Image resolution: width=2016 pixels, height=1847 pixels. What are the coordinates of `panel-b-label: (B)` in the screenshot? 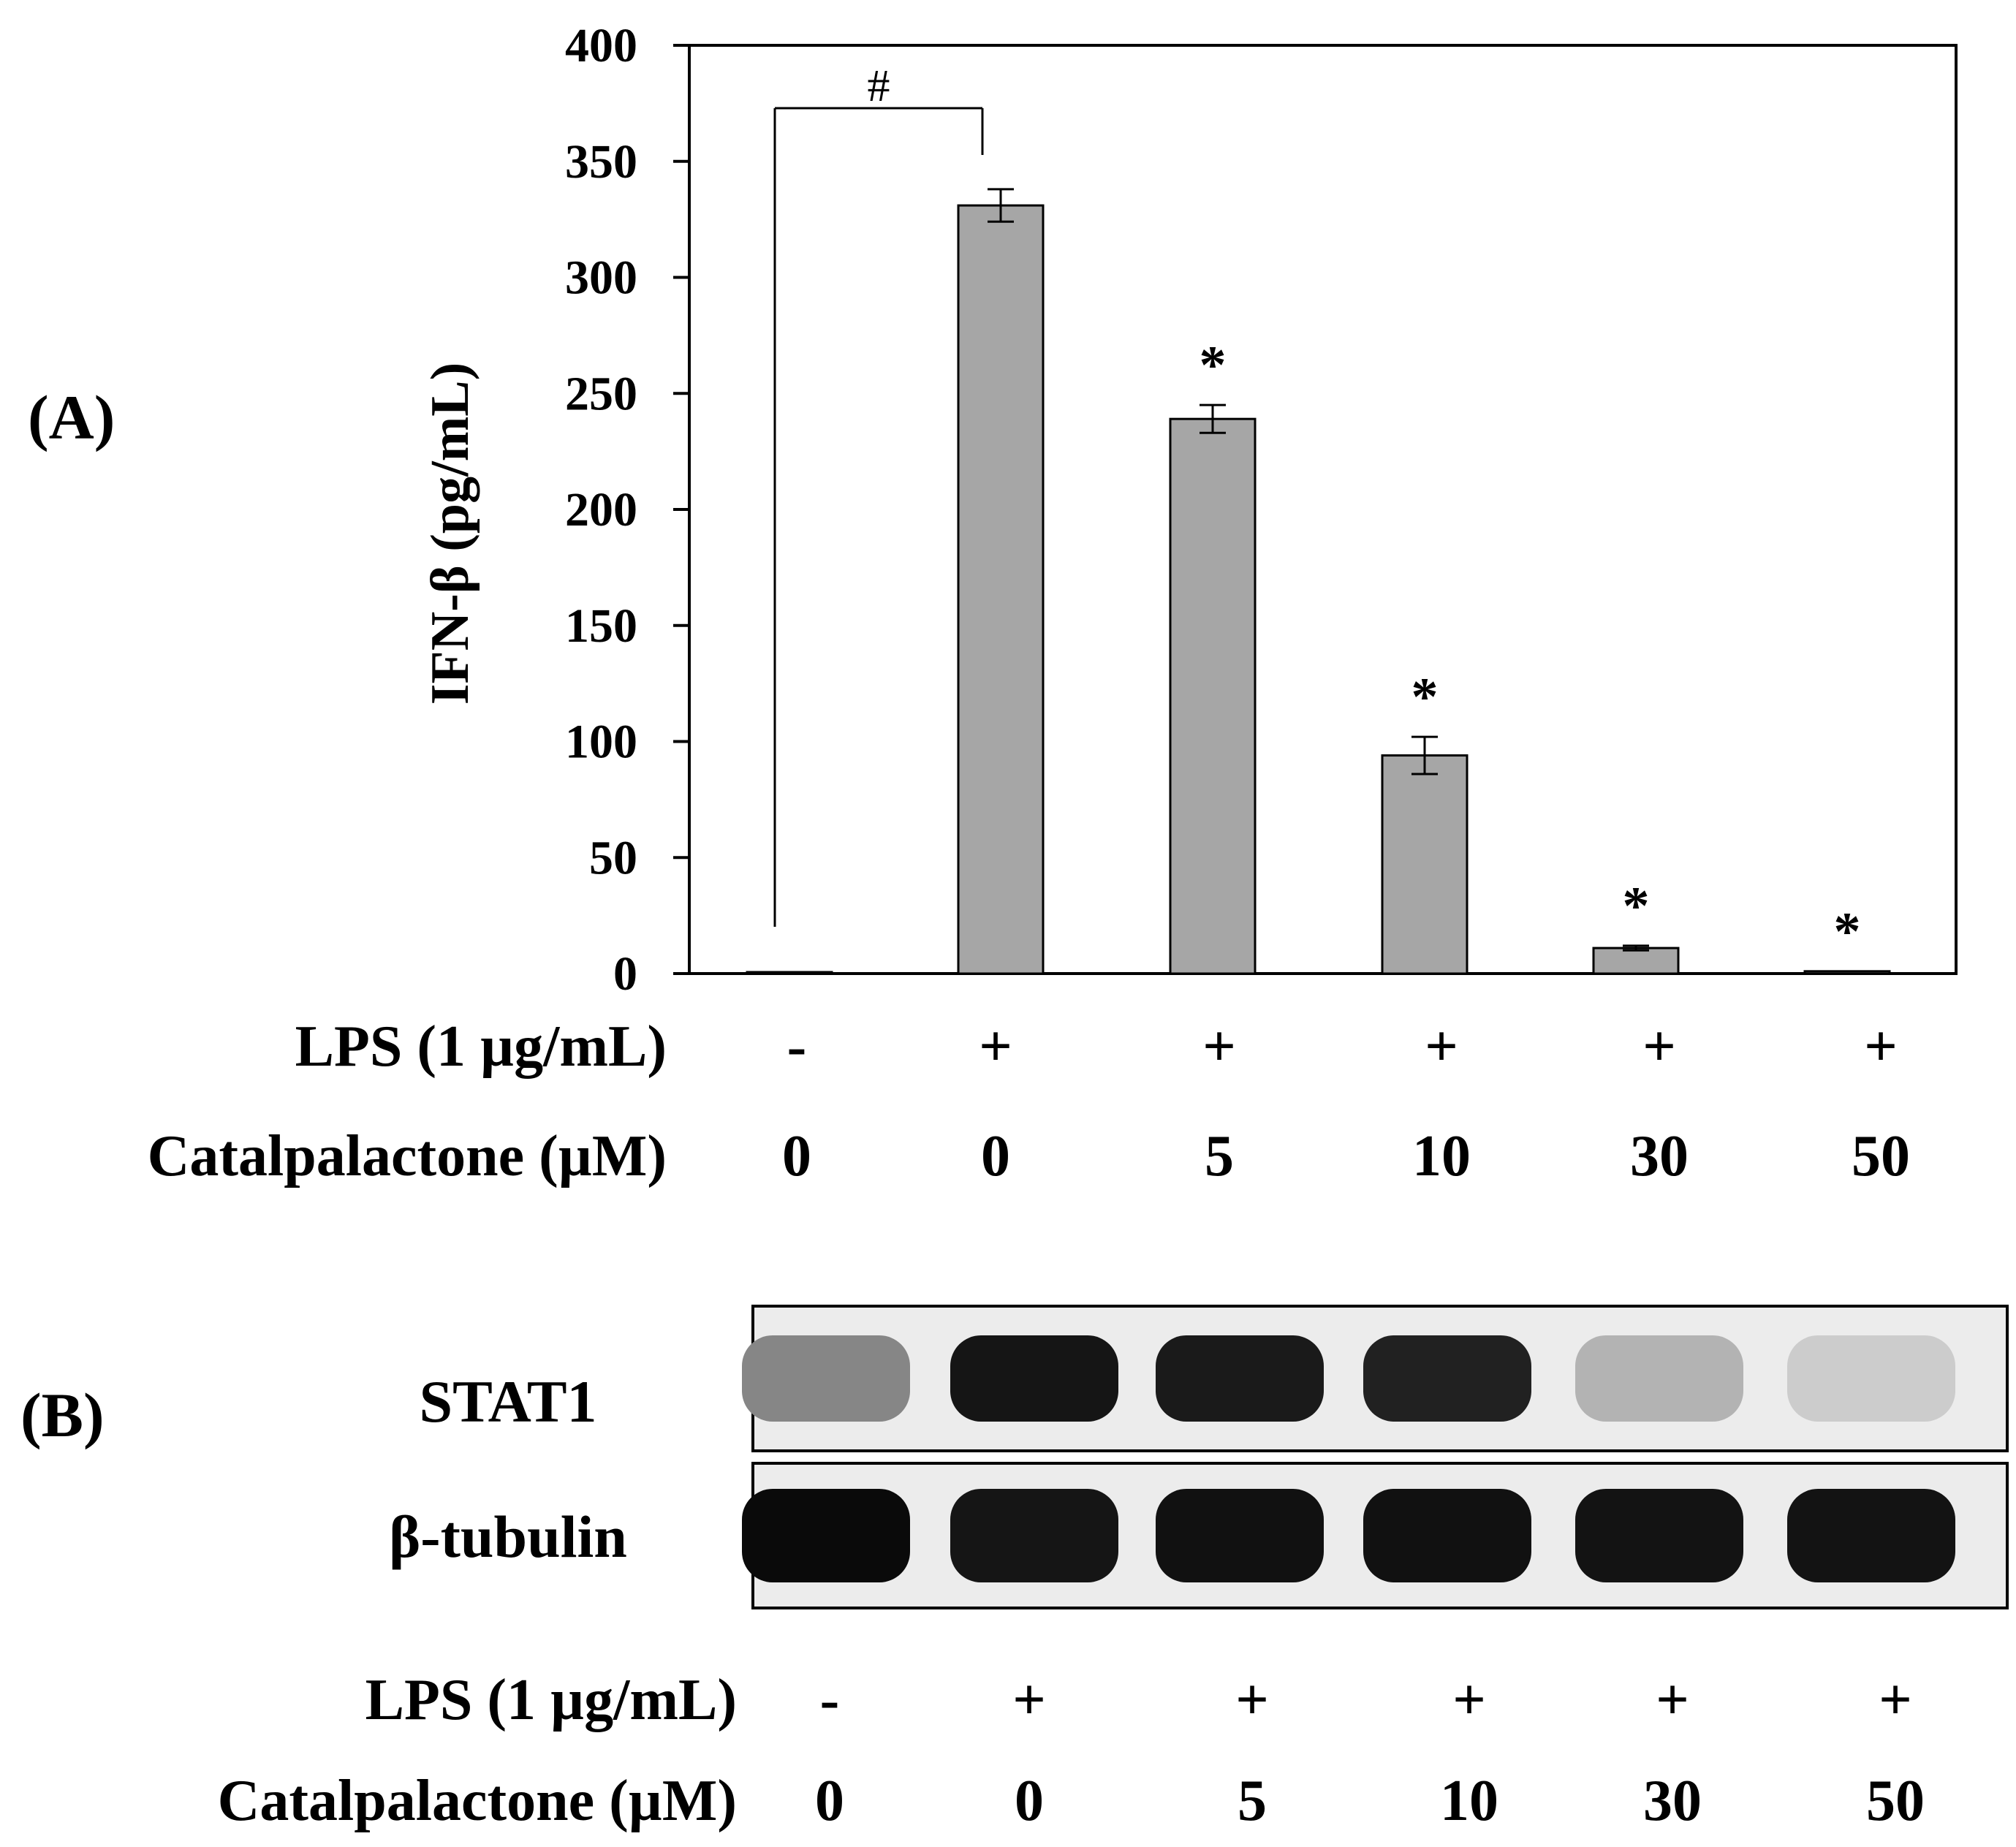 It's located at (62, 1415).